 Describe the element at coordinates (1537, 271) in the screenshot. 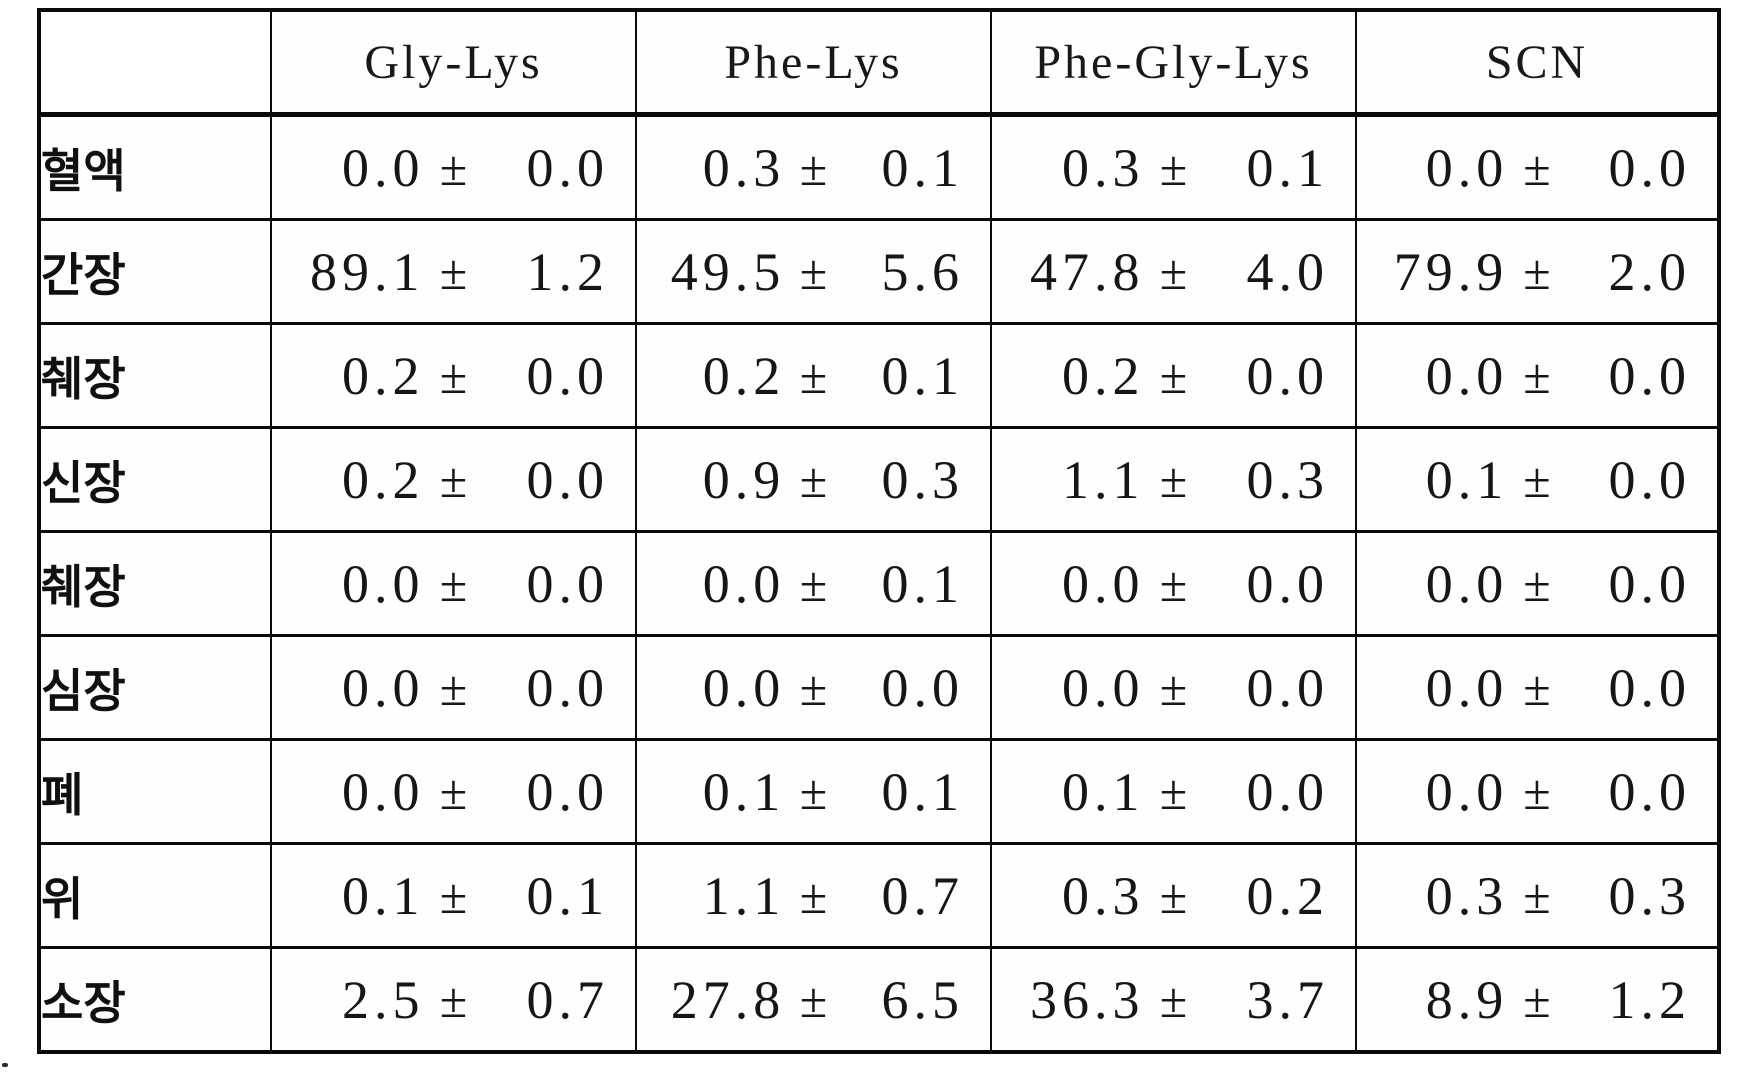

I see `data-cell: 79.9 ±2.0` at that location.